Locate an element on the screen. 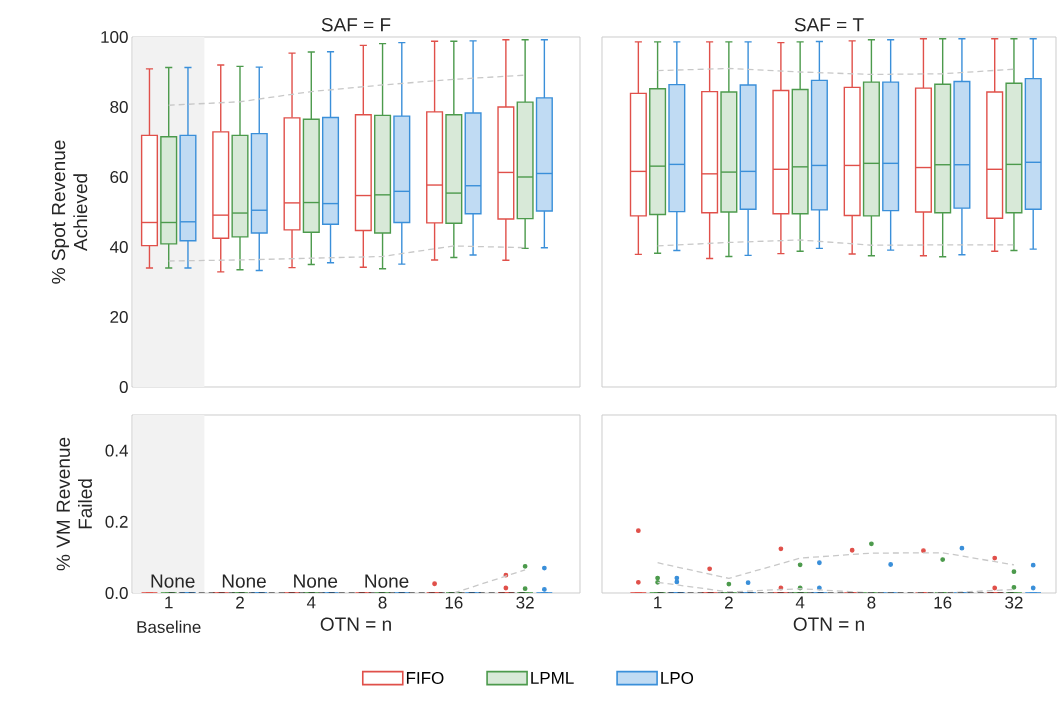 Image resolution: width=1058 pixels, height=723 pixels. y-axis-title: % Spot Revenue Achieved is located at coordinates (69, 212).